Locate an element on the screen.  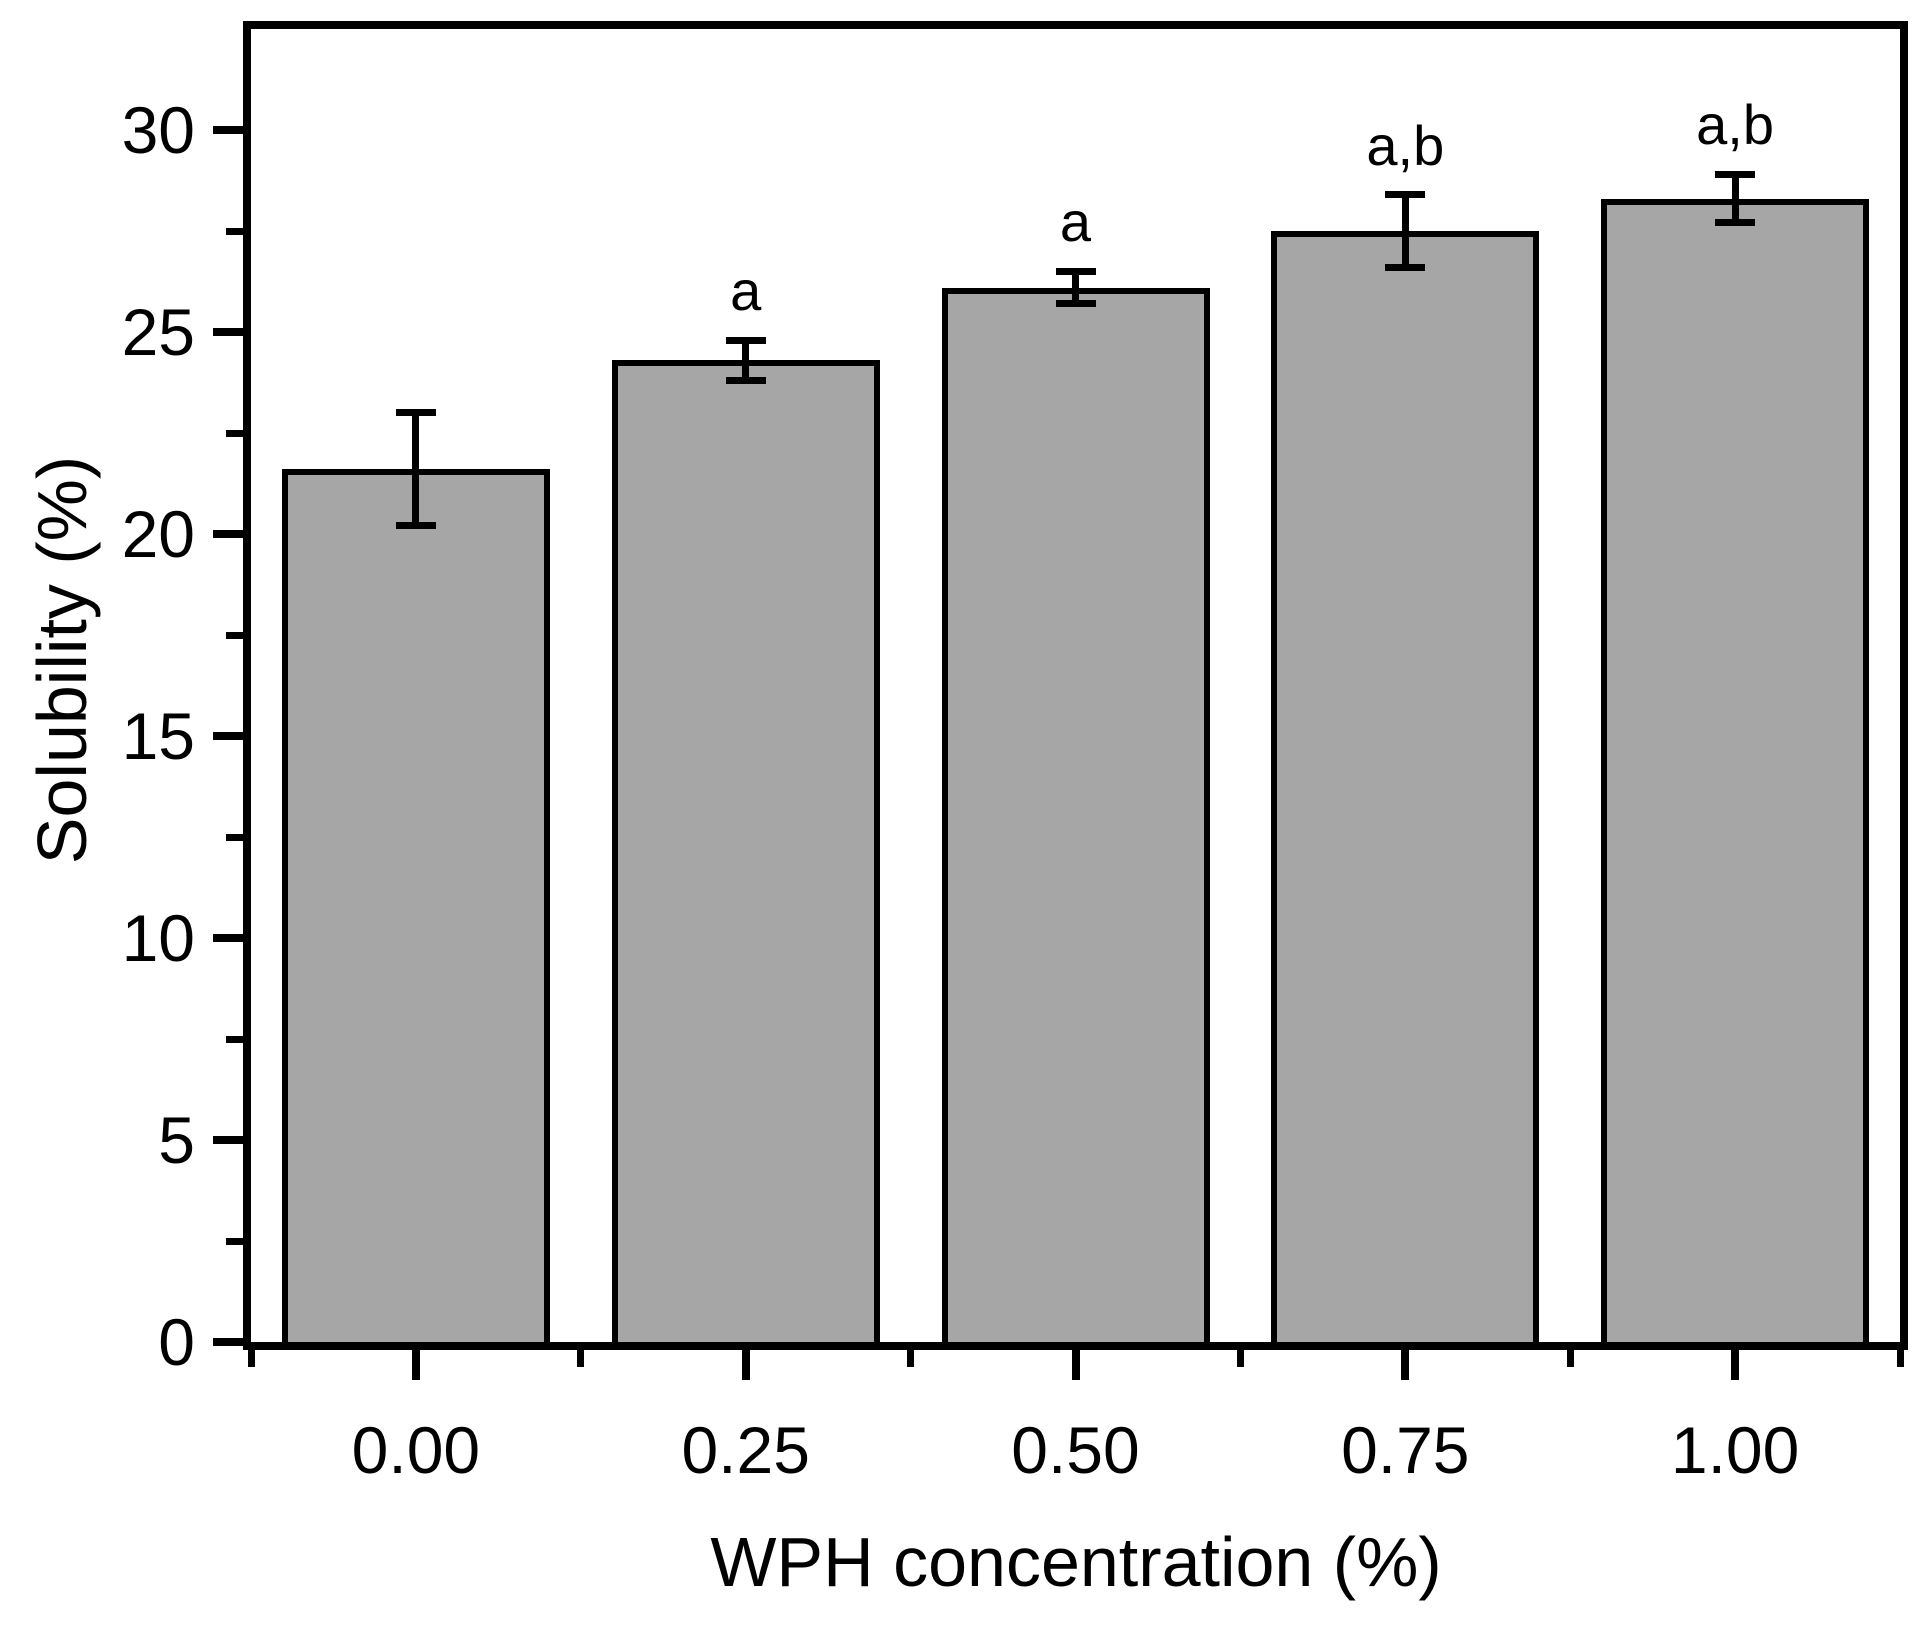
bar-0.25 is located at coordinates (745, 851).